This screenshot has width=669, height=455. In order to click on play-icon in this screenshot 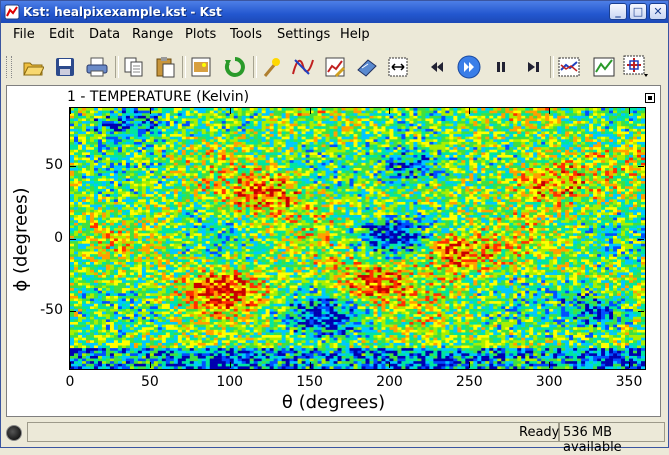, I will do `click(469, 67)`.